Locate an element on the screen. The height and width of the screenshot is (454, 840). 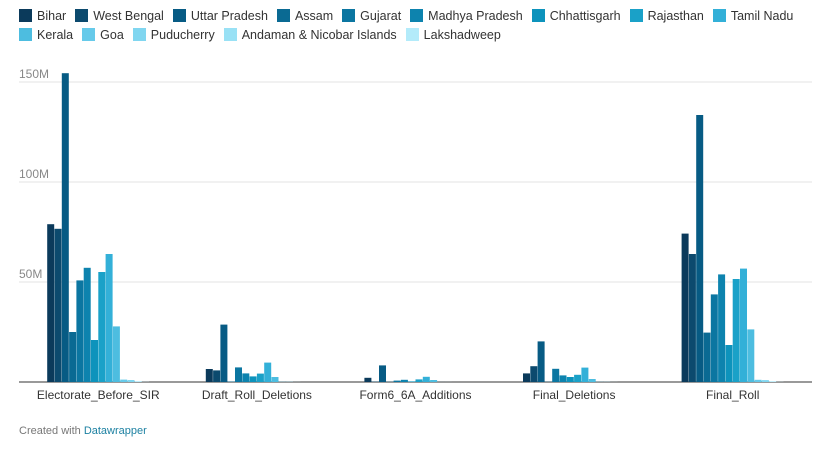
legend-item: Andaman & Nicobar Islands is located at coordinates (310, 34).